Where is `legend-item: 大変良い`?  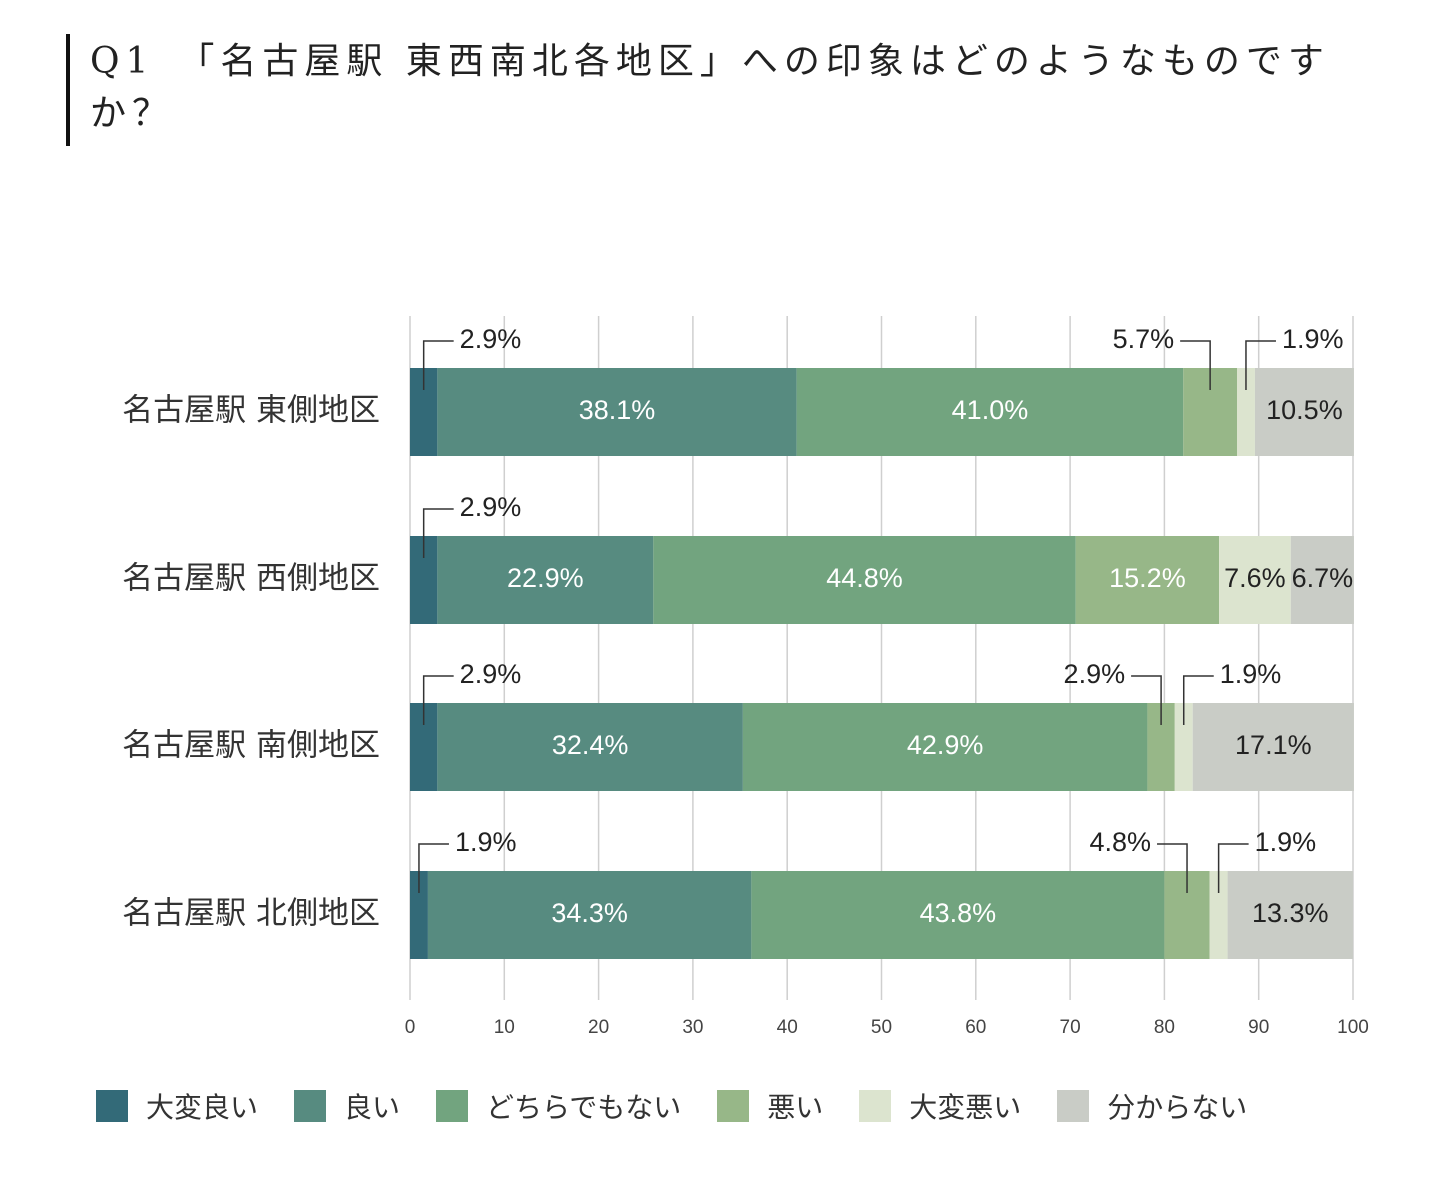 legend-item: 大変良い is located at coordinates (177, 1106).